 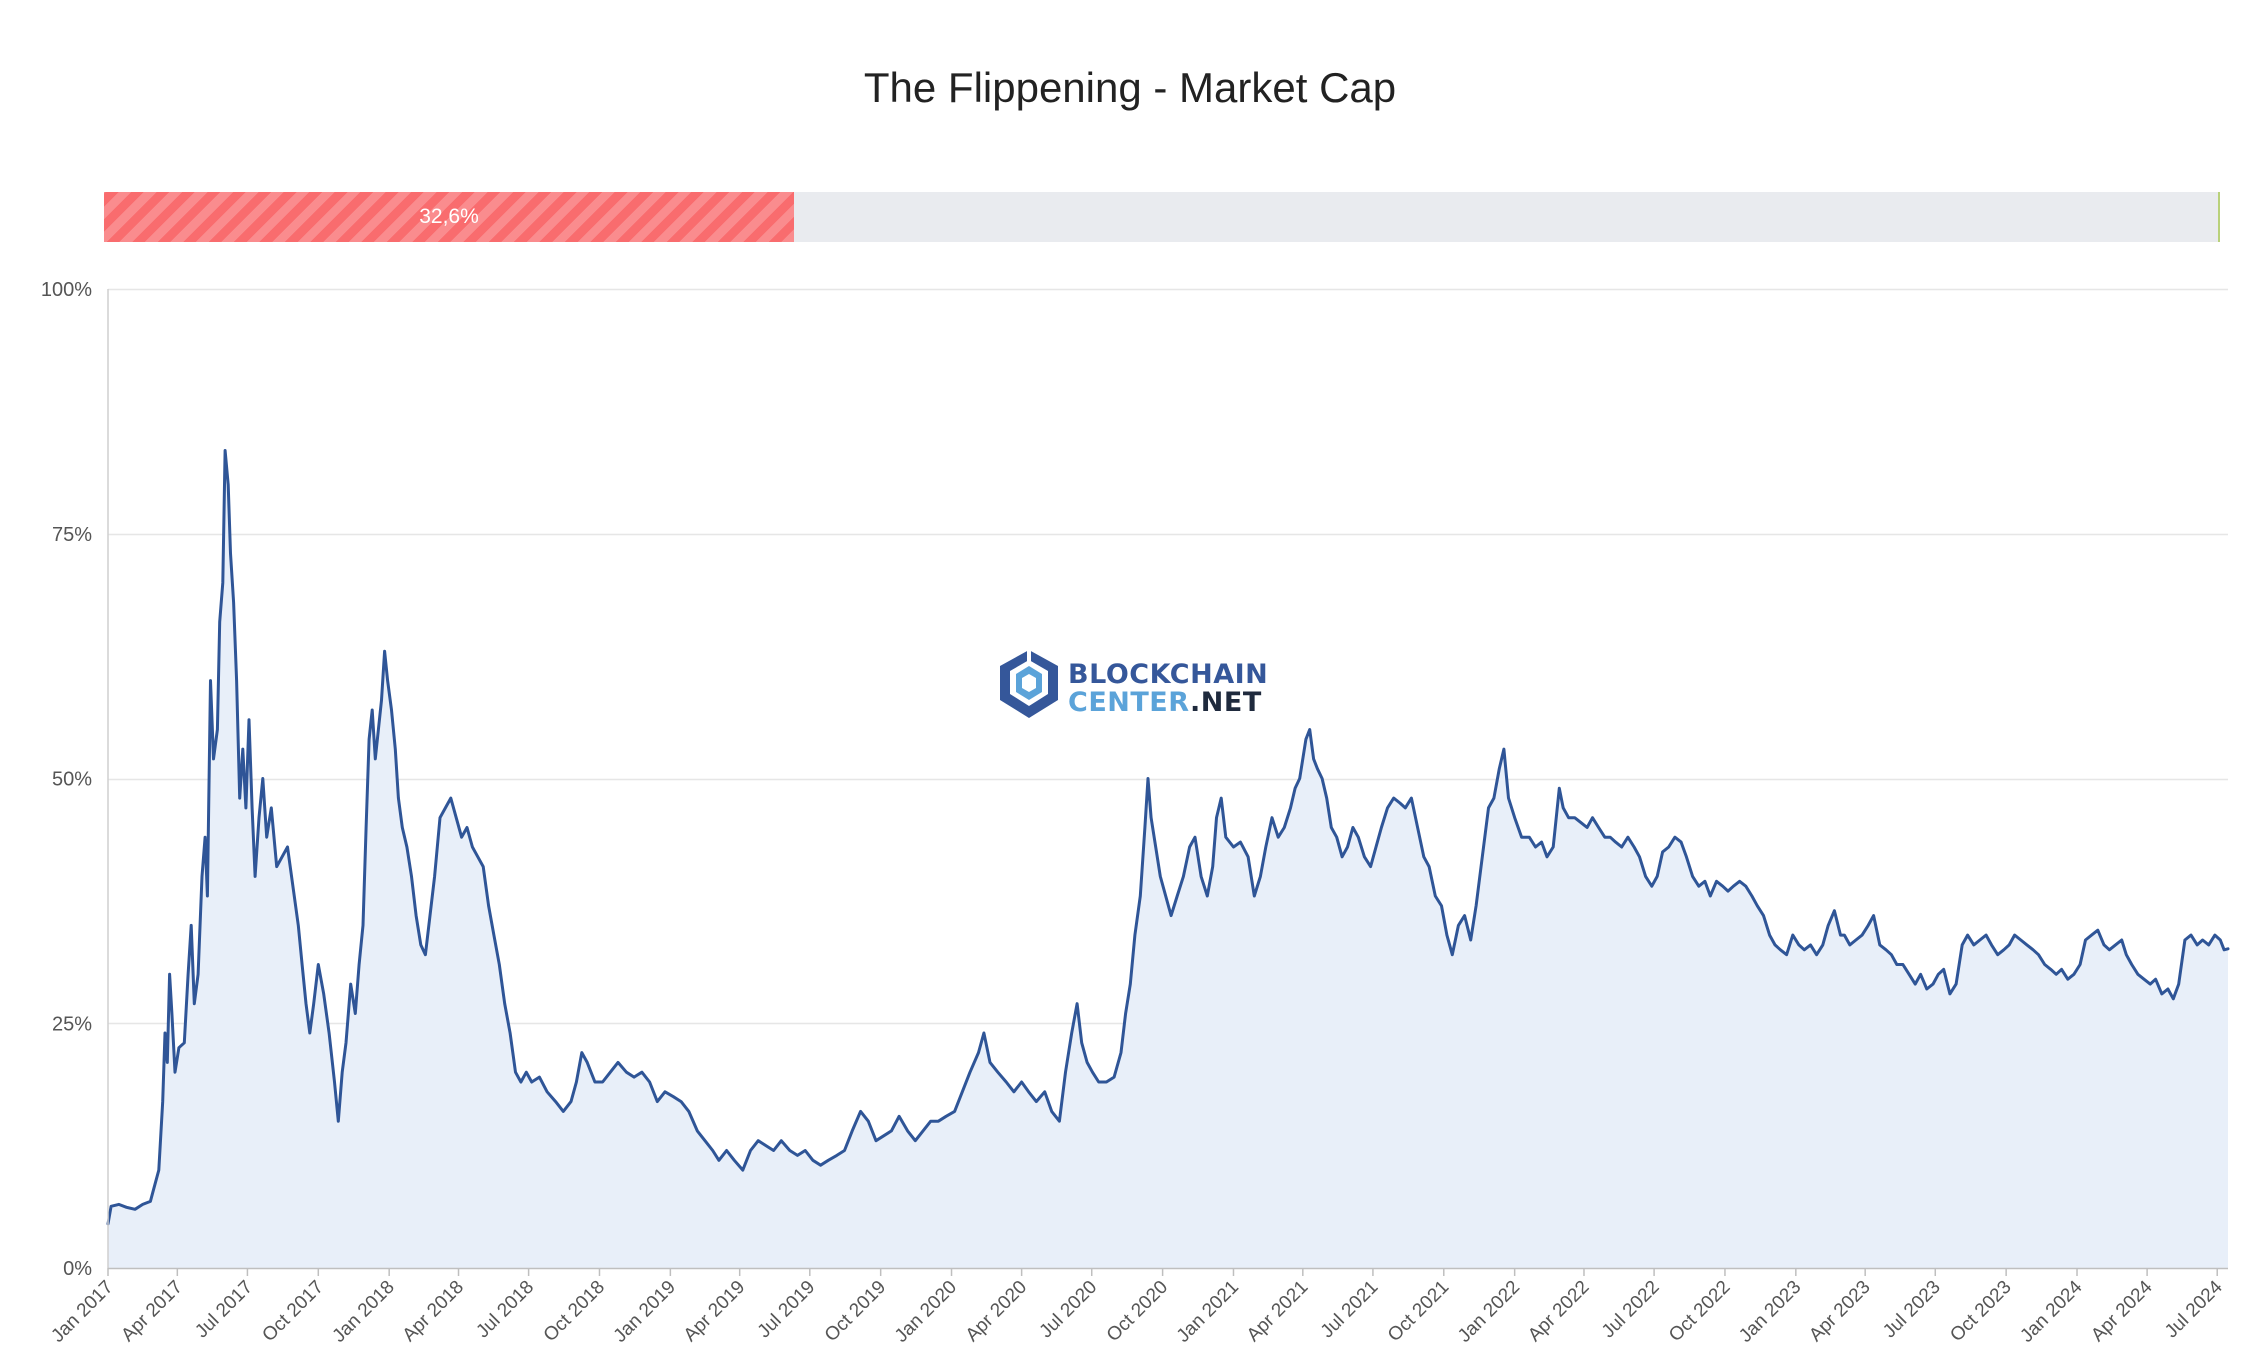 What do you see at coordinates (66, 290) in the screenshot?
I see `y-tick-label: 100%` at bounding box center [66, 290].